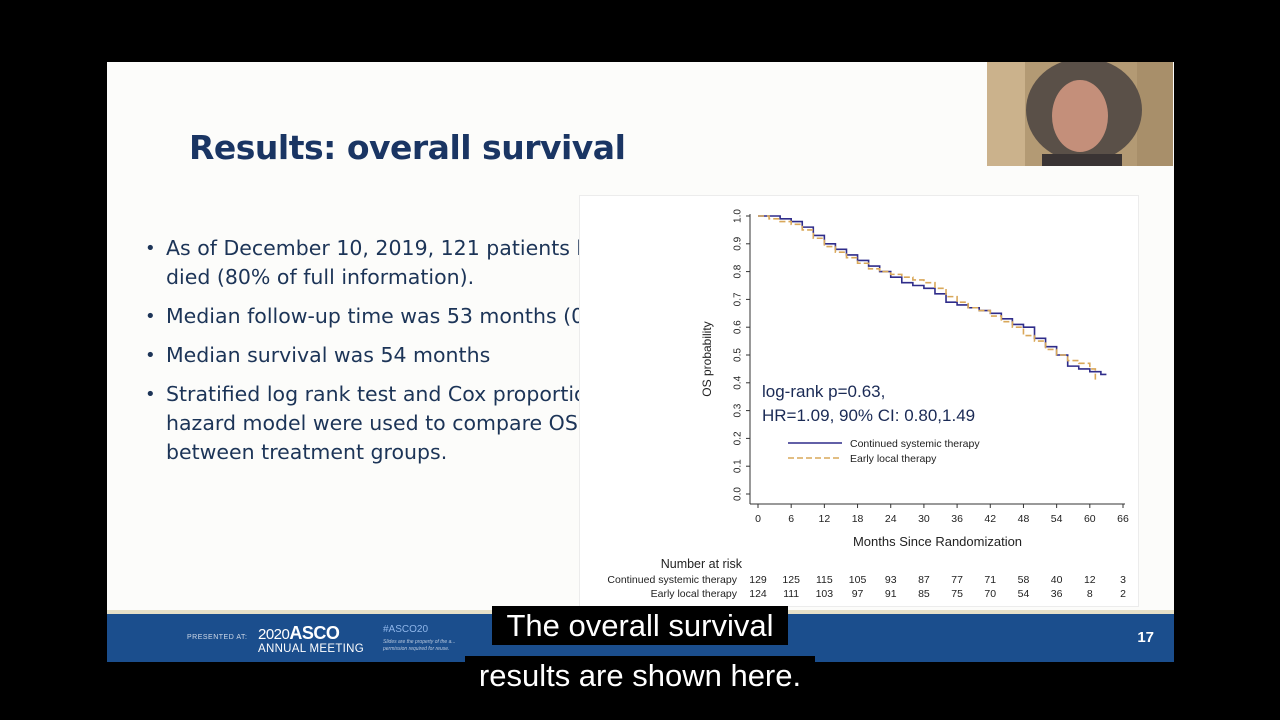  Describe the element at coordinates (825, 519) in the screenshot. I see `x-tick-label: 12` at that location.